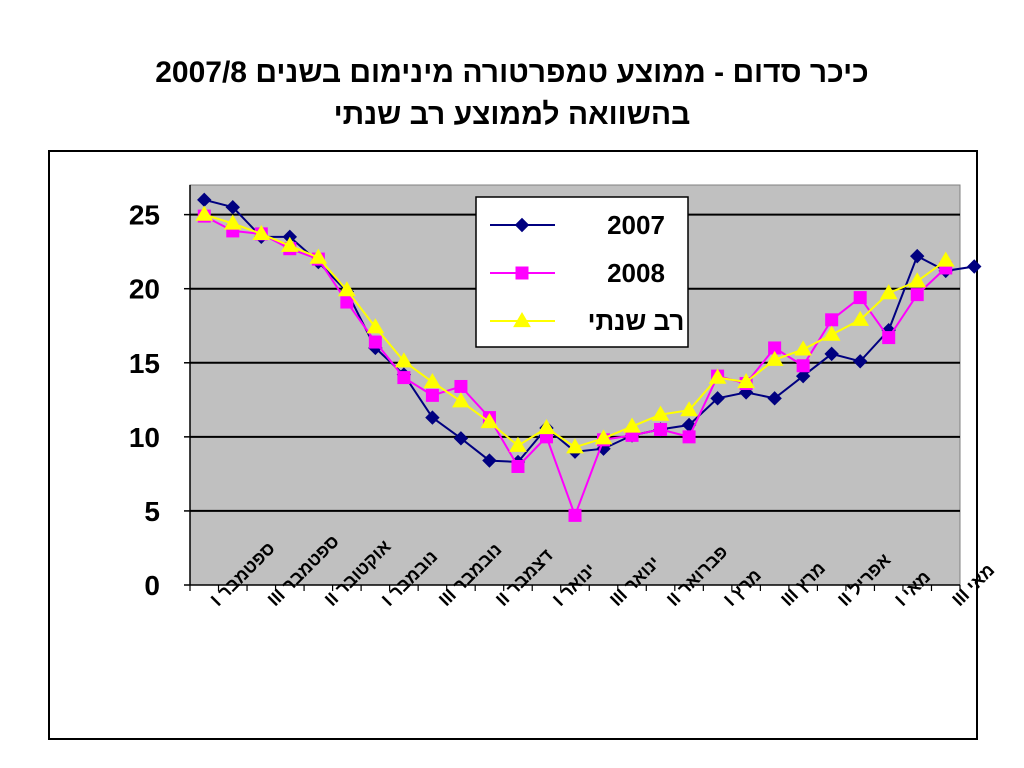 The width and height of the screenshot is (1024, 768). What do you see at coordinates (512, 114) in the screenshot?
I see `chart-title-line2: בהשוואה לממוצע רב שנתי` at bounding box center [512, 114].